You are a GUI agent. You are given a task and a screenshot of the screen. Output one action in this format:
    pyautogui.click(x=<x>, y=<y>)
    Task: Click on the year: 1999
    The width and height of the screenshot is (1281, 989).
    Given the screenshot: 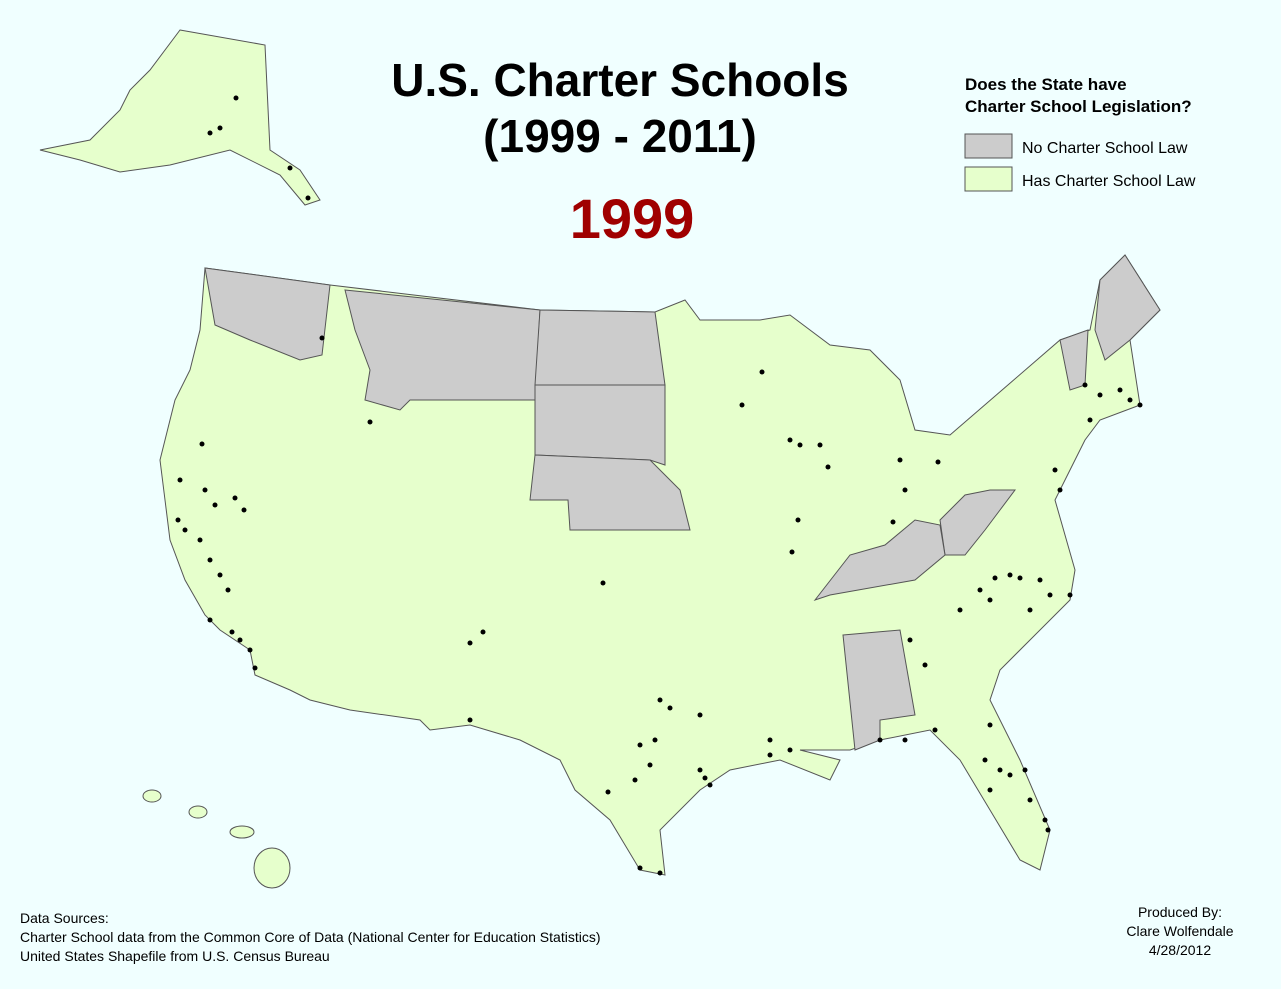 What is the action you would take?
    pyautogui.click(x=632, y=218)
    